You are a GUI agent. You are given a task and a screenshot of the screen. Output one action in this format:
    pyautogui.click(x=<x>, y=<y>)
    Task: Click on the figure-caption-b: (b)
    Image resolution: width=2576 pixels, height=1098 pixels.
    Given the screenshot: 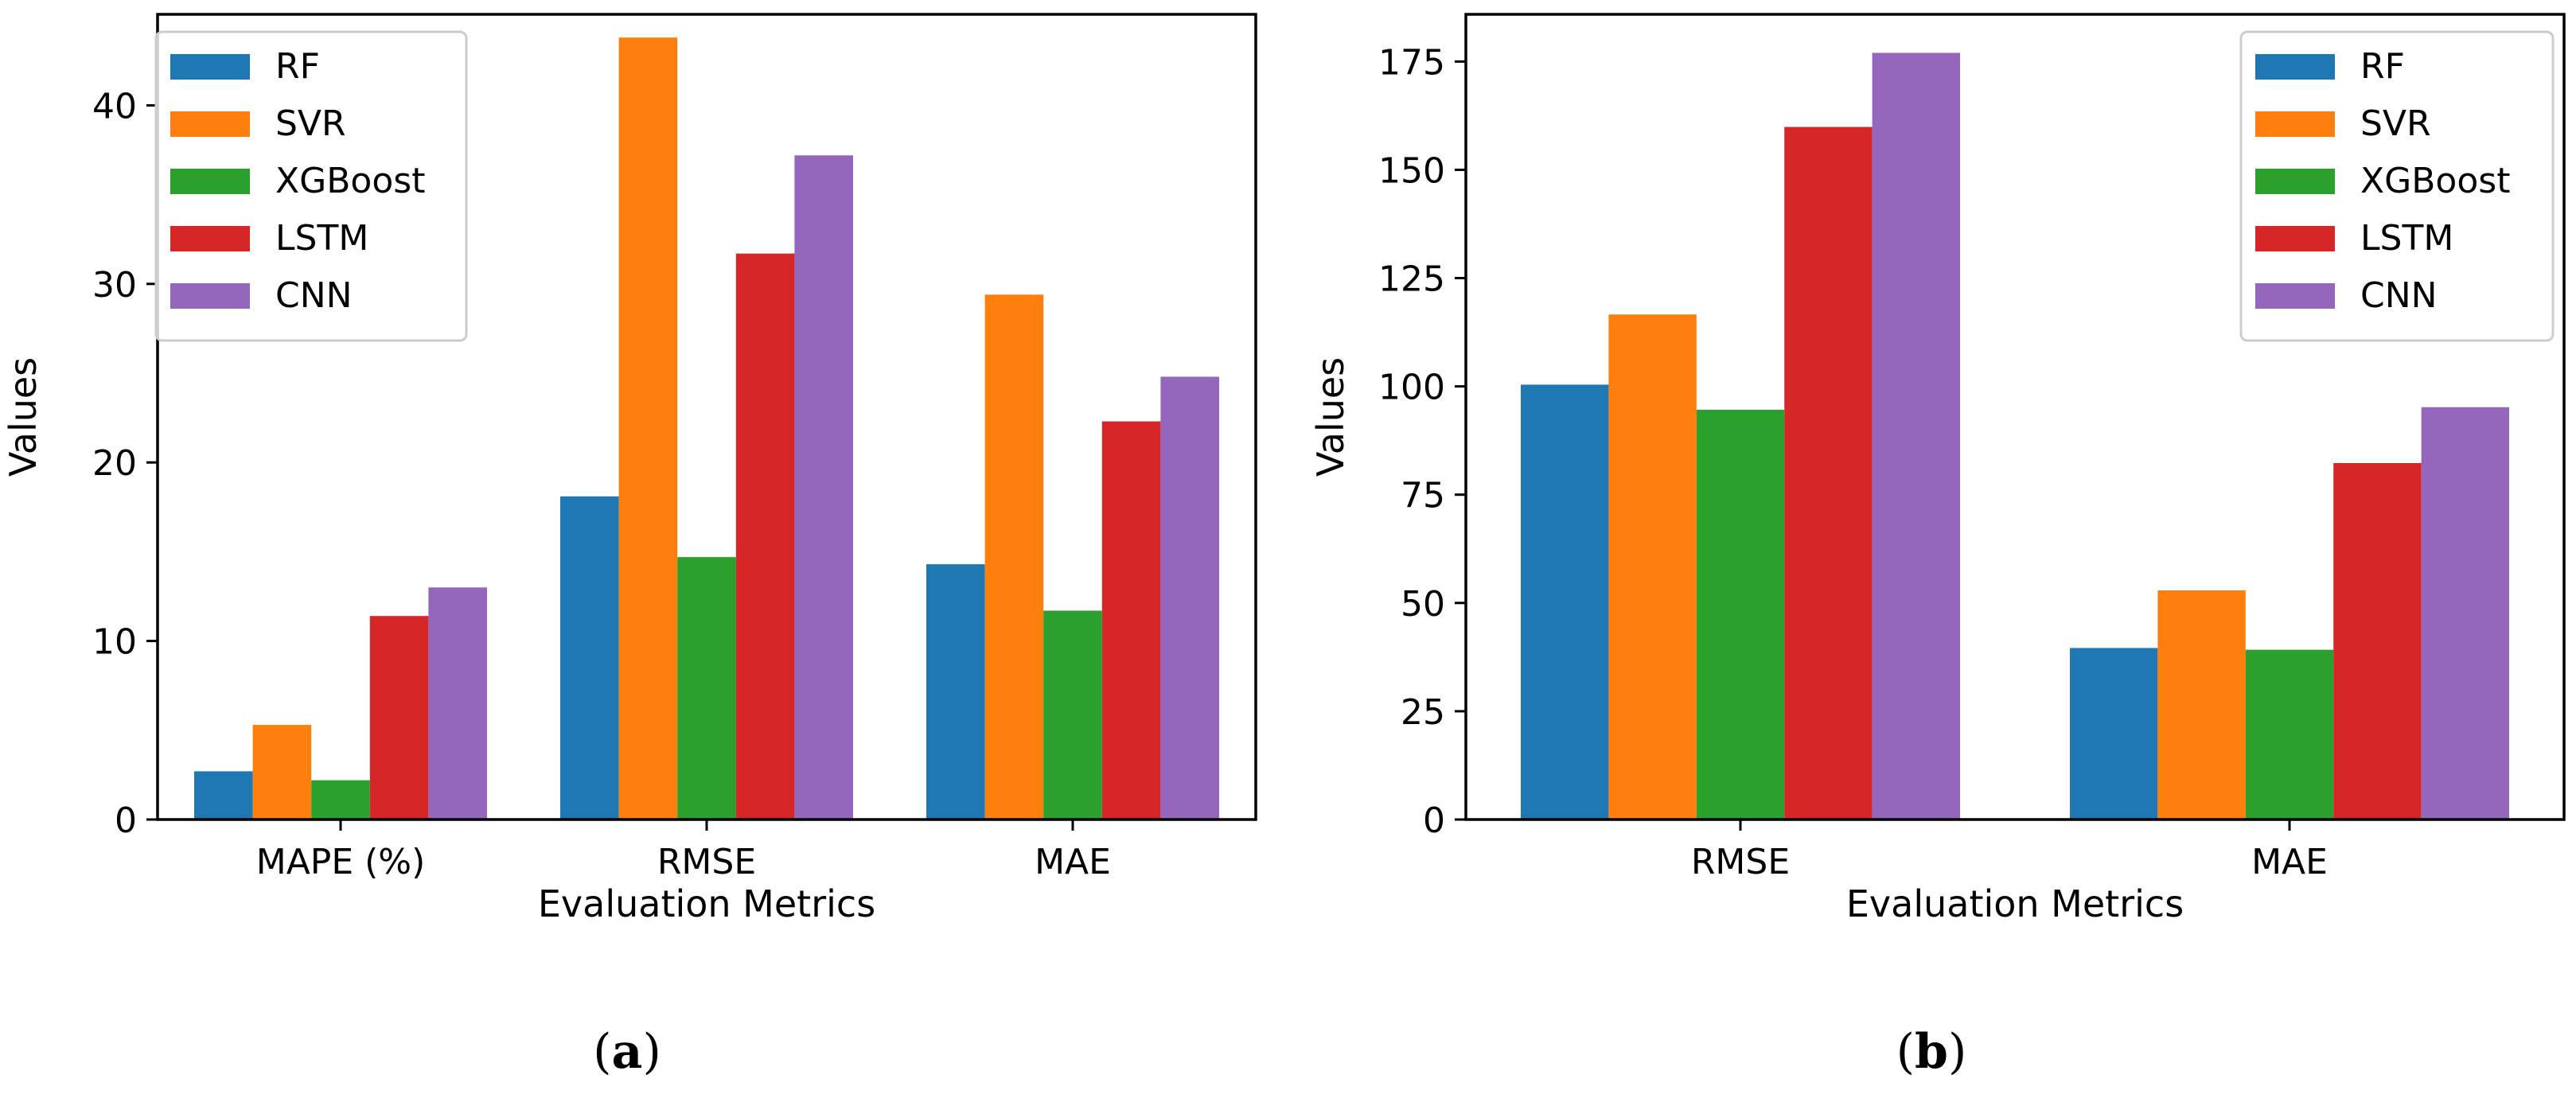 What is the action you would take?
    pyautogui.click(x=1931, y=1052)
    